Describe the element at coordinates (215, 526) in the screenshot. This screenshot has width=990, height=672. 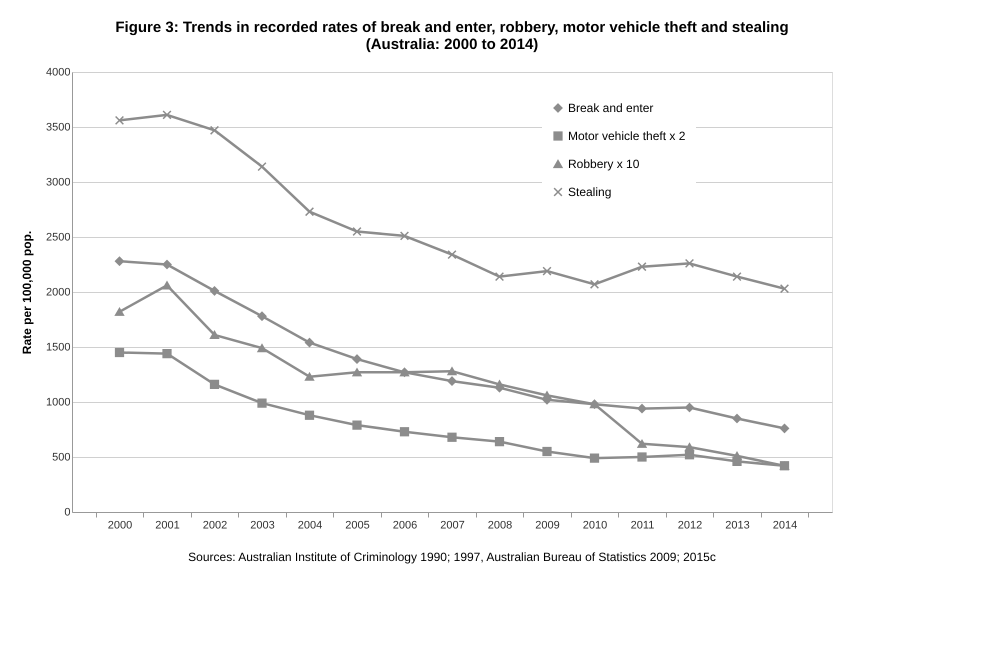
I see `x-tick-label: 2002` at that location.